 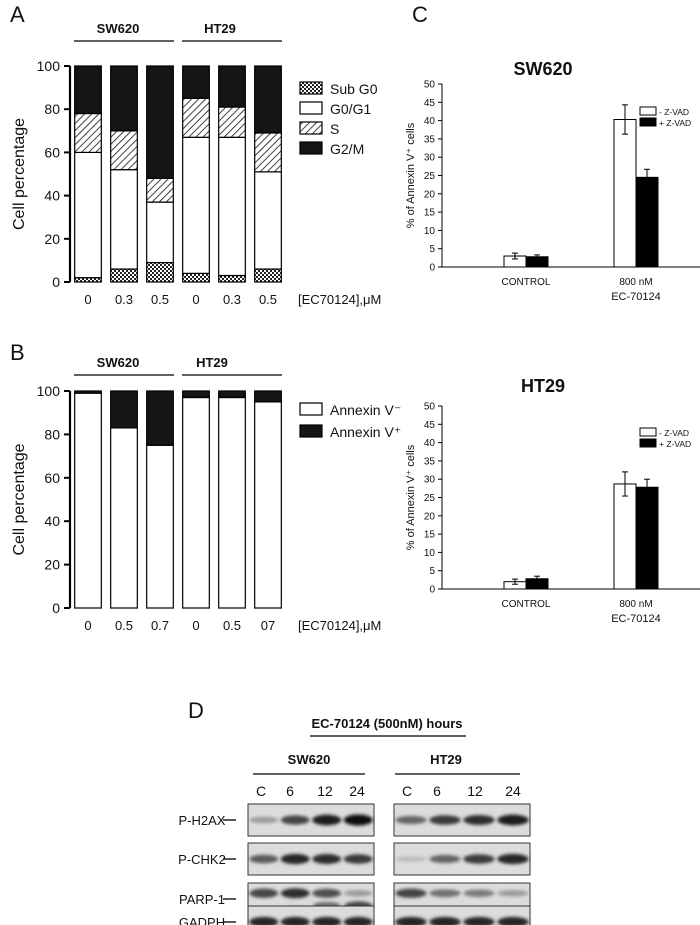 What do you see at coordinates (196, 710) in the screenshot?
I see `panel-letter-d: D` at bounding box center [196, 710].